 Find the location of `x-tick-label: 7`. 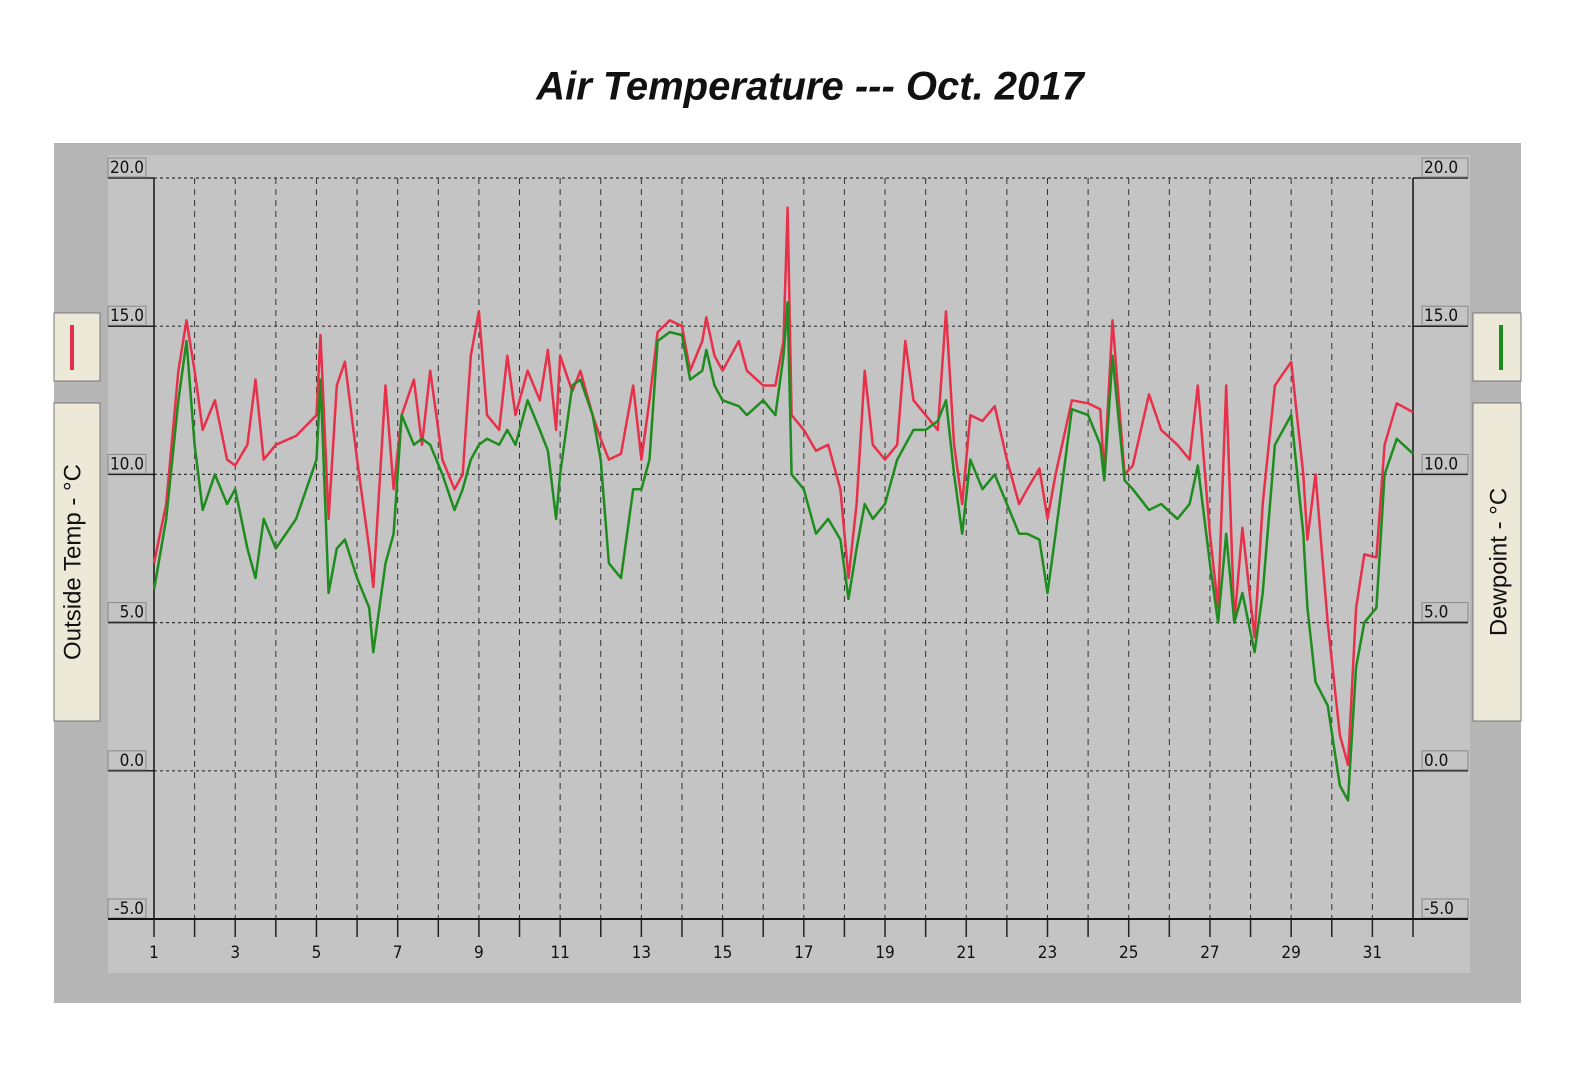

x-tick-label: 7 is located at coordinates (398, 953).